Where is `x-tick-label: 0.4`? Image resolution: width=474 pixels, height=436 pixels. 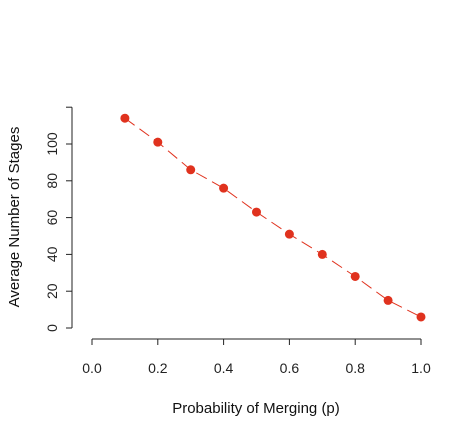 x-tick-label: 0.4 is located at coordinates (224, 368).